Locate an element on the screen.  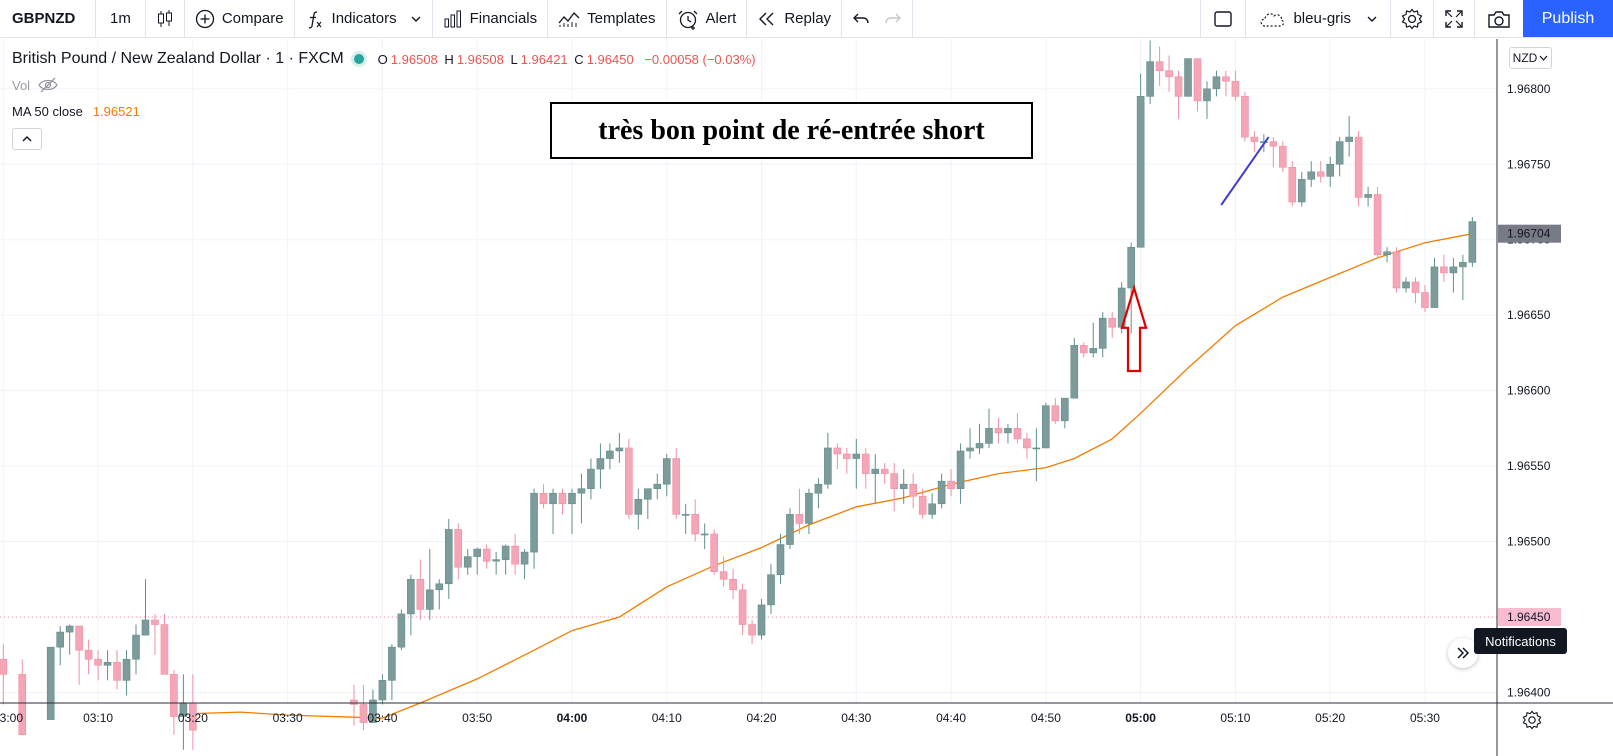
volume-legend-row: Vol is located at coordinates (385, 85).